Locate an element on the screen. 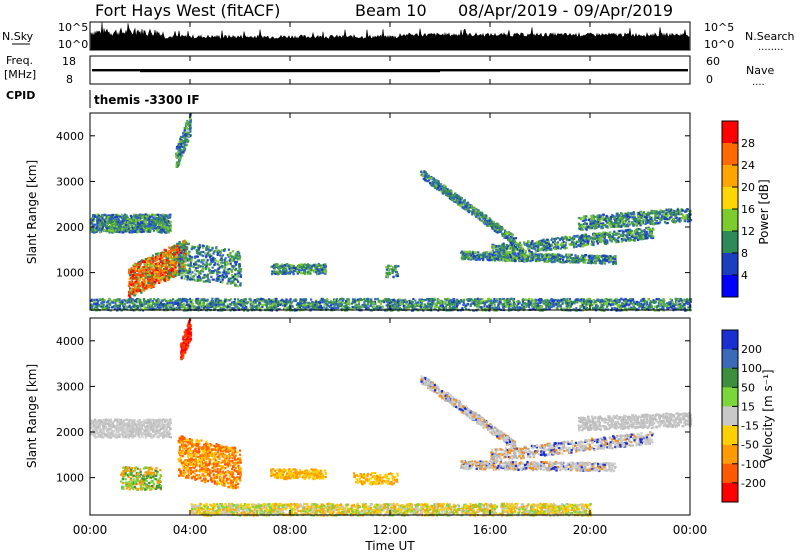  nave-right-top: 60 is located at coordinates (713, 61).